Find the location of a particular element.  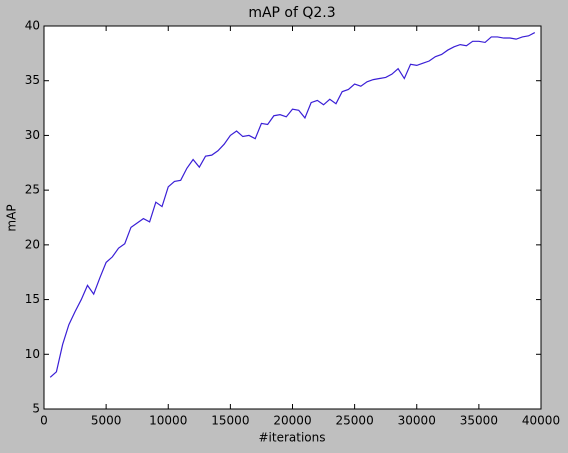

x-tick-label: 10000 is located at coordinates (168, 421).